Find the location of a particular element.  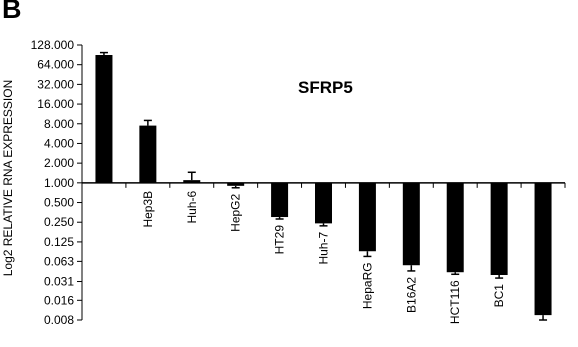

panel-label: B is located at coordinates (12, 12).